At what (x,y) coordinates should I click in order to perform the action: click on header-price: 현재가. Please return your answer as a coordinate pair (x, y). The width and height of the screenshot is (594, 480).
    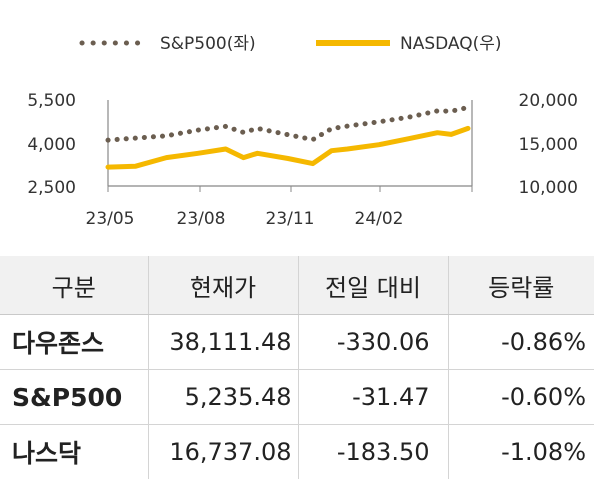
    Looking at the image, I should click on (223, 285).